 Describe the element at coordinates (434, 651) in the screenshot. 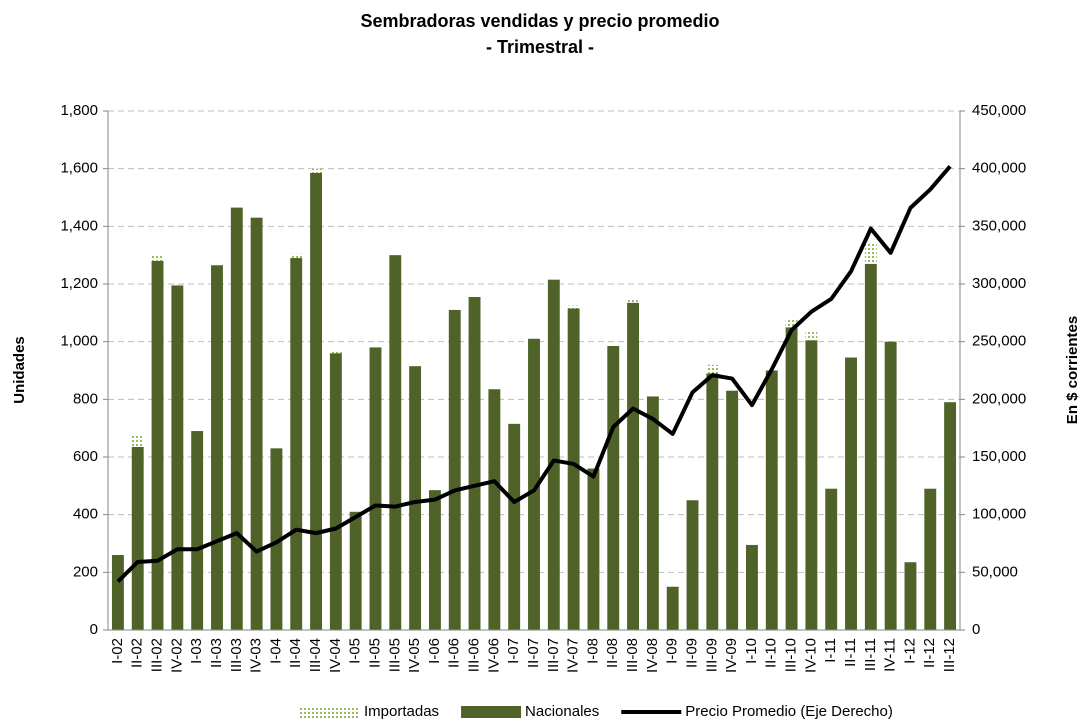

I see `x-tick-label: I-06` at that location.